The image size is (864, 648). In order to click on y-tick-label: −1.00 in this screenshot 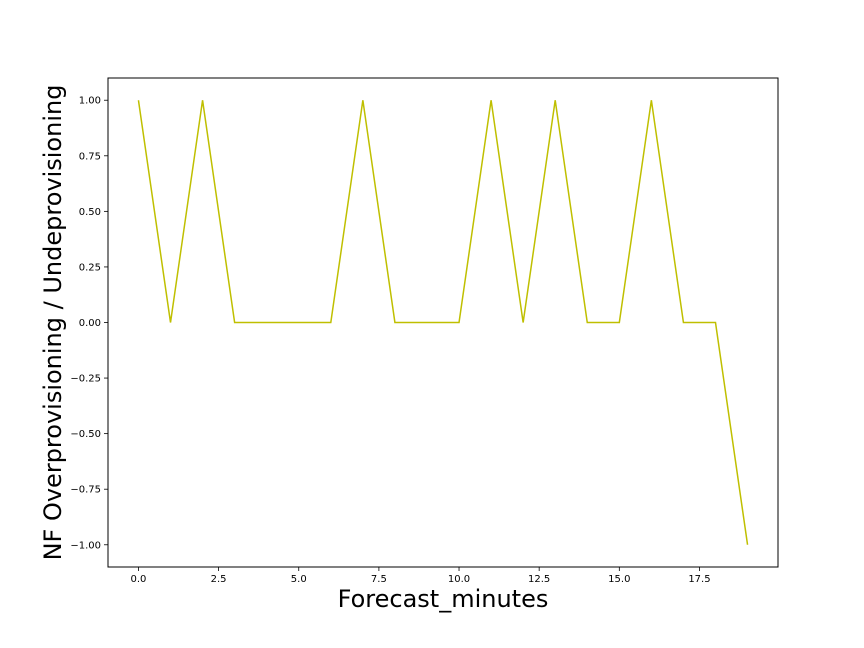, I will do `click(85, 545)`.